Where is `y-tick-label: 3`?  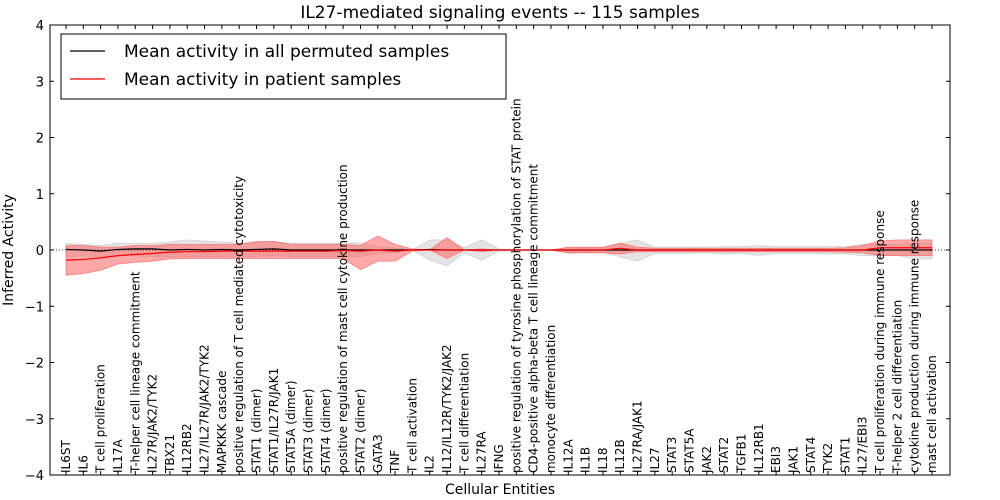 y-tick-label: 3 is located at coordinates (40, 82).